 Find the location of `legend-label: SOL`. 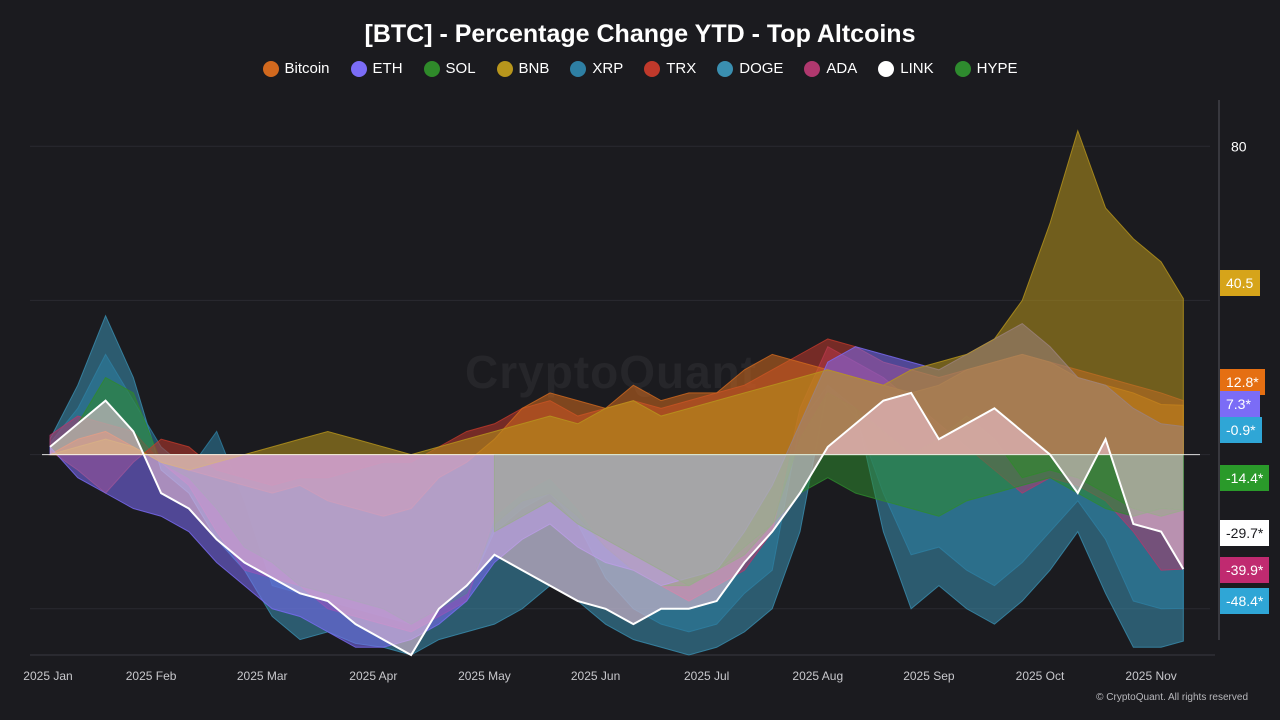

legend-label: SOL is located at coordinates (460, 68).